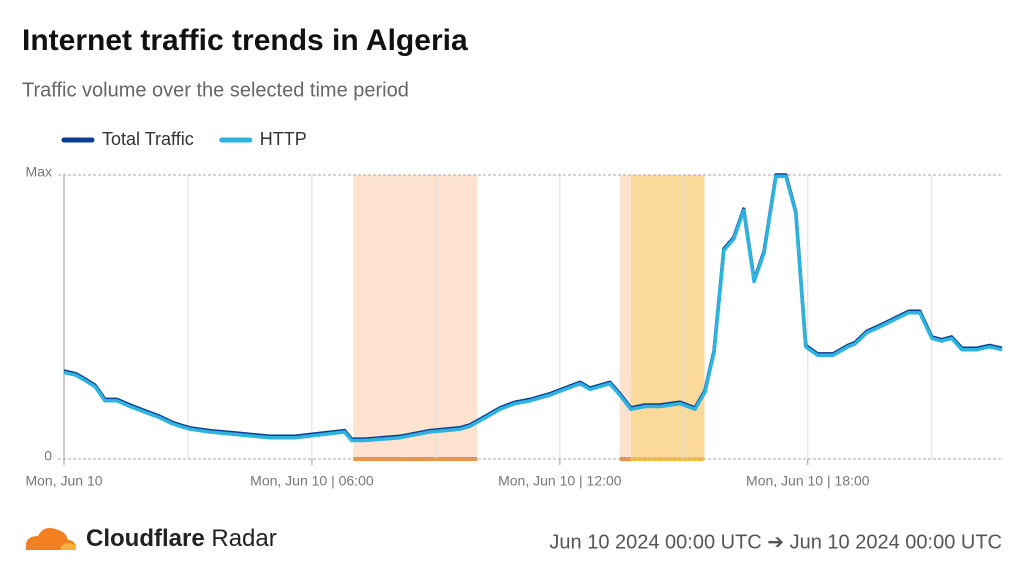 The height and width of the screenshot is (576, 1024). I want to click on x-tick-label: Mon, Jun 10 | 18:00, so click(808, 481).